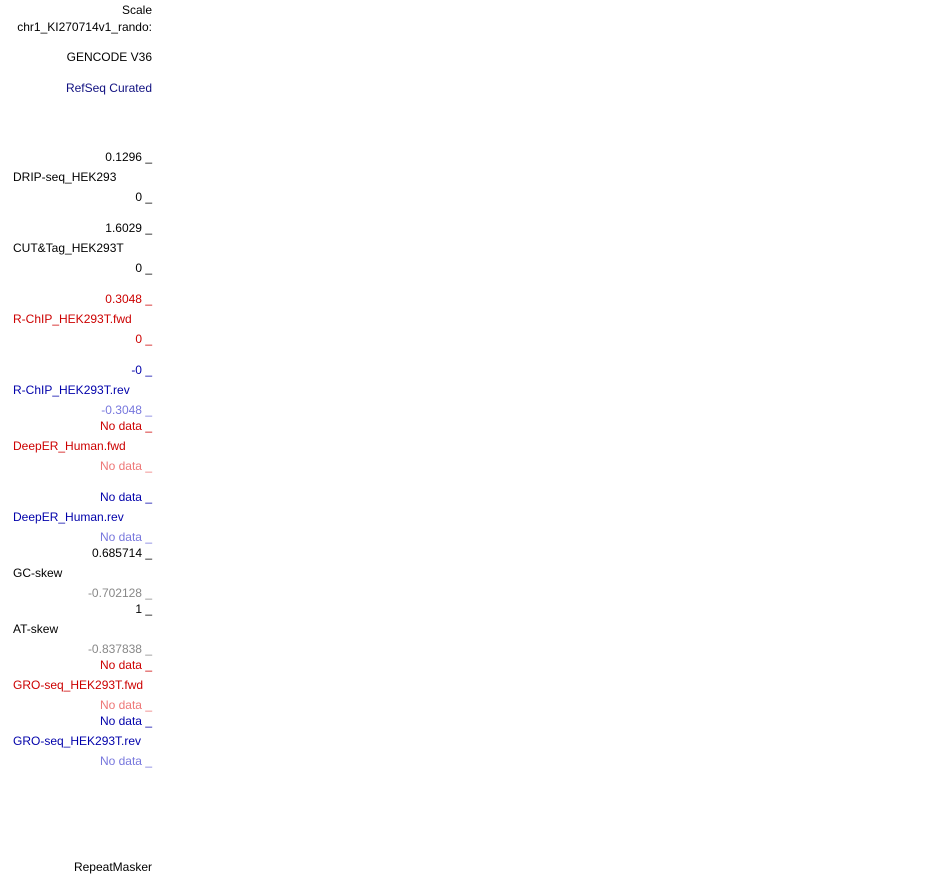 This screenshot has width=950, height=876. What do you see at coordinates (136, 10) in the screenshot?
I see `scale-label: Scale` at bounding box center [136, 10].